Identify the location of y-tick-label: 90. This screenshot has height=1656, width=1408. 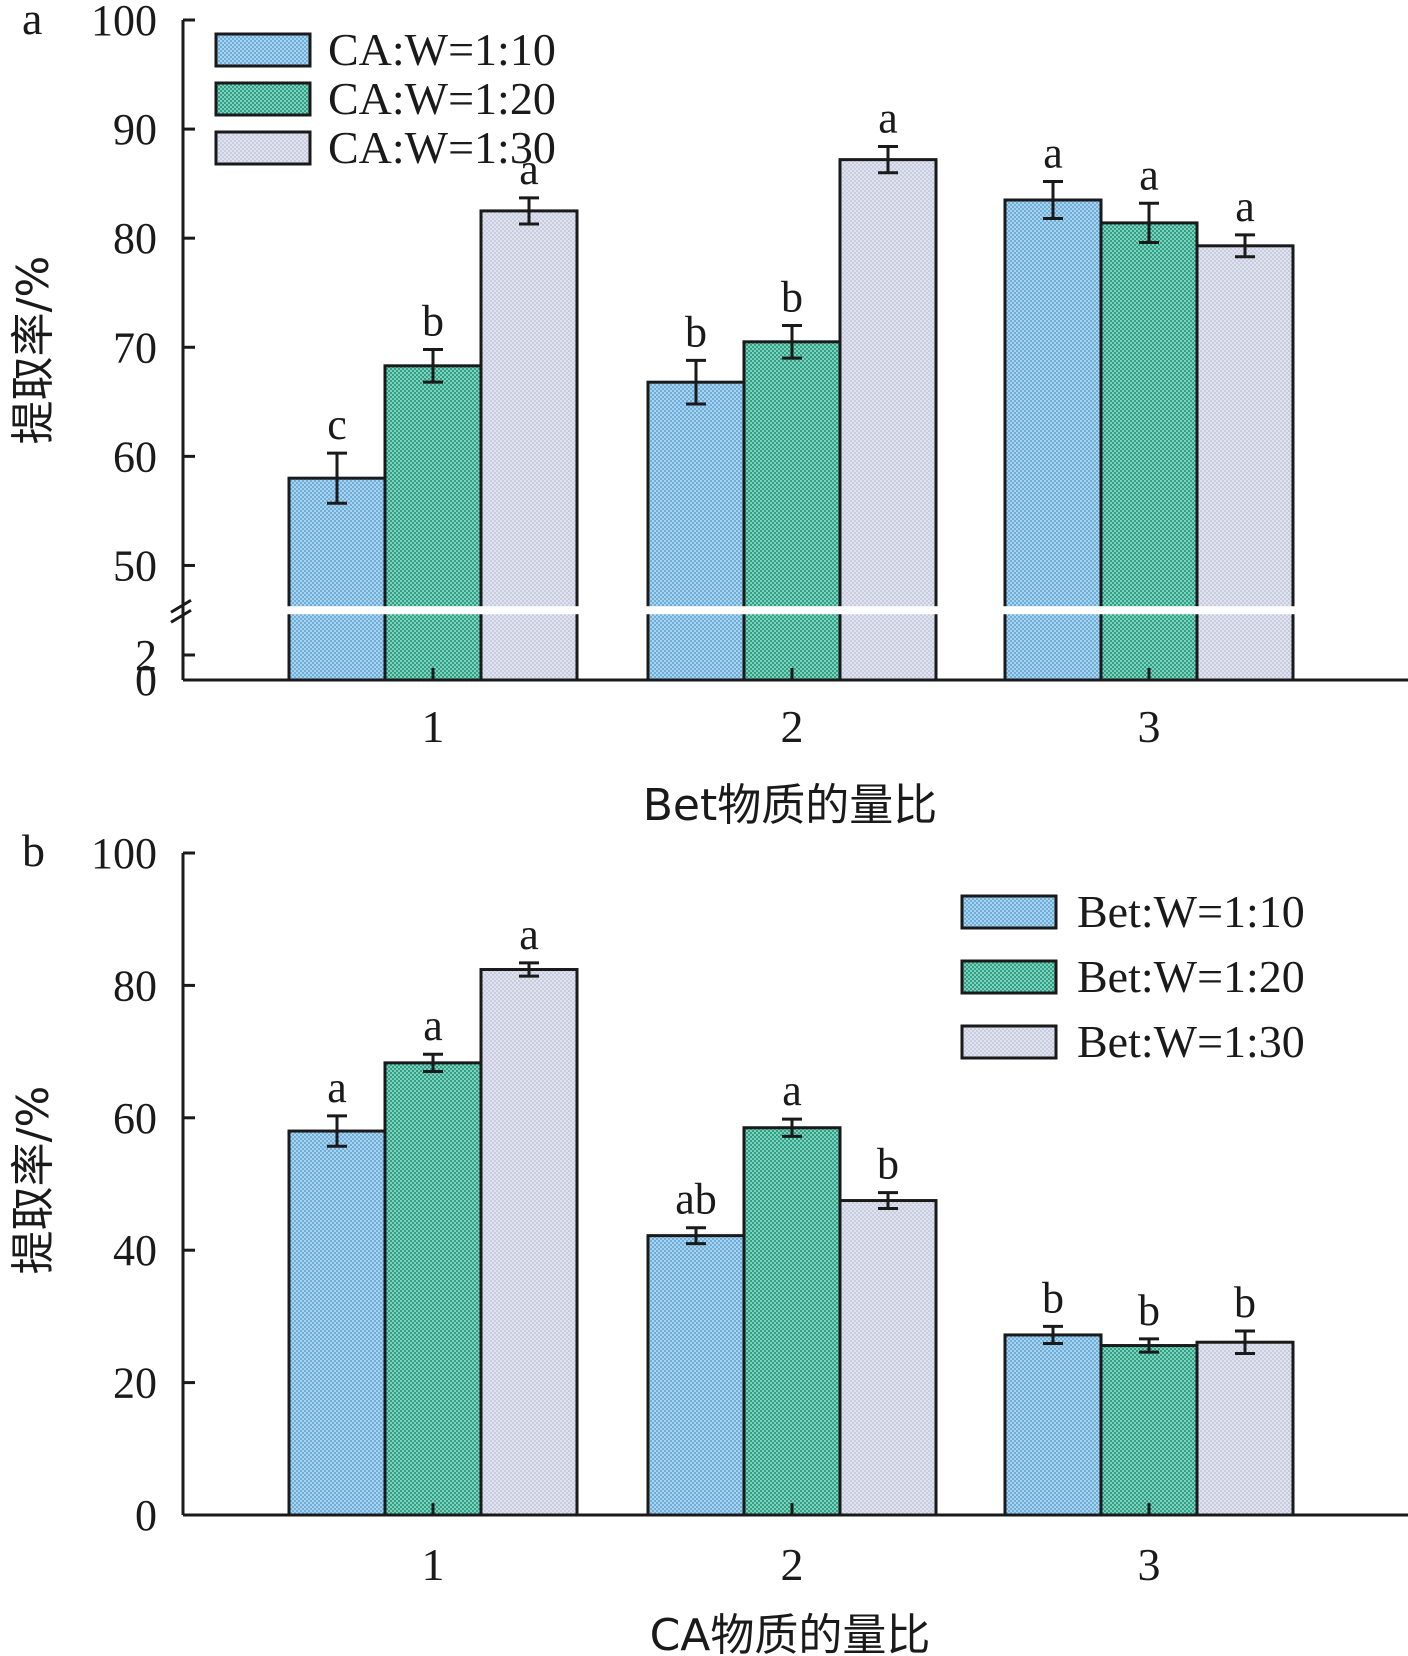
(135, 129).